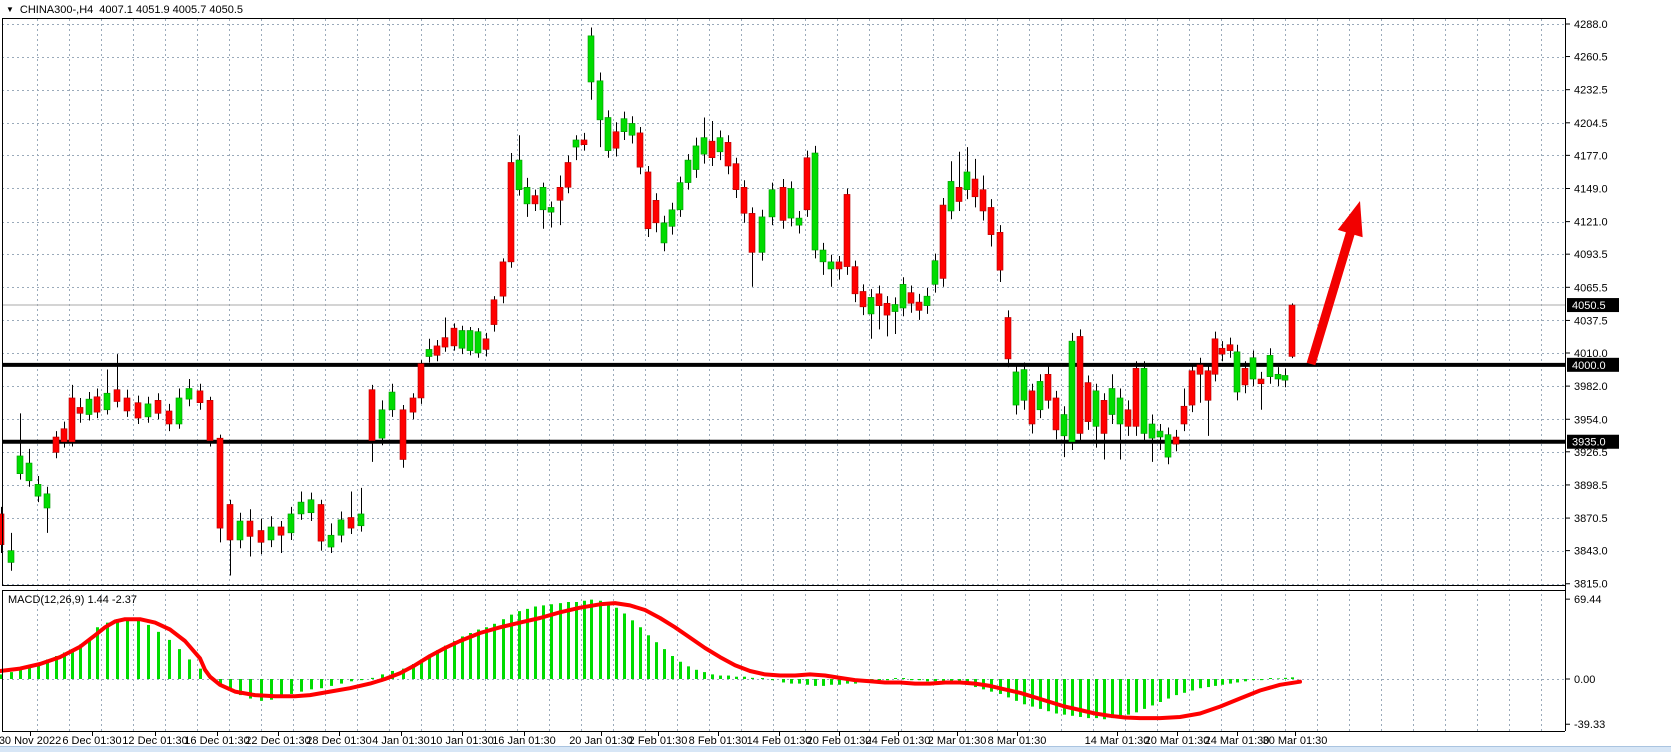  What do you see at coordinates (462, 741) in the screenshot?
I see `time-tick-label: 10 Jan 01:30` at bounding box center [462, 741].